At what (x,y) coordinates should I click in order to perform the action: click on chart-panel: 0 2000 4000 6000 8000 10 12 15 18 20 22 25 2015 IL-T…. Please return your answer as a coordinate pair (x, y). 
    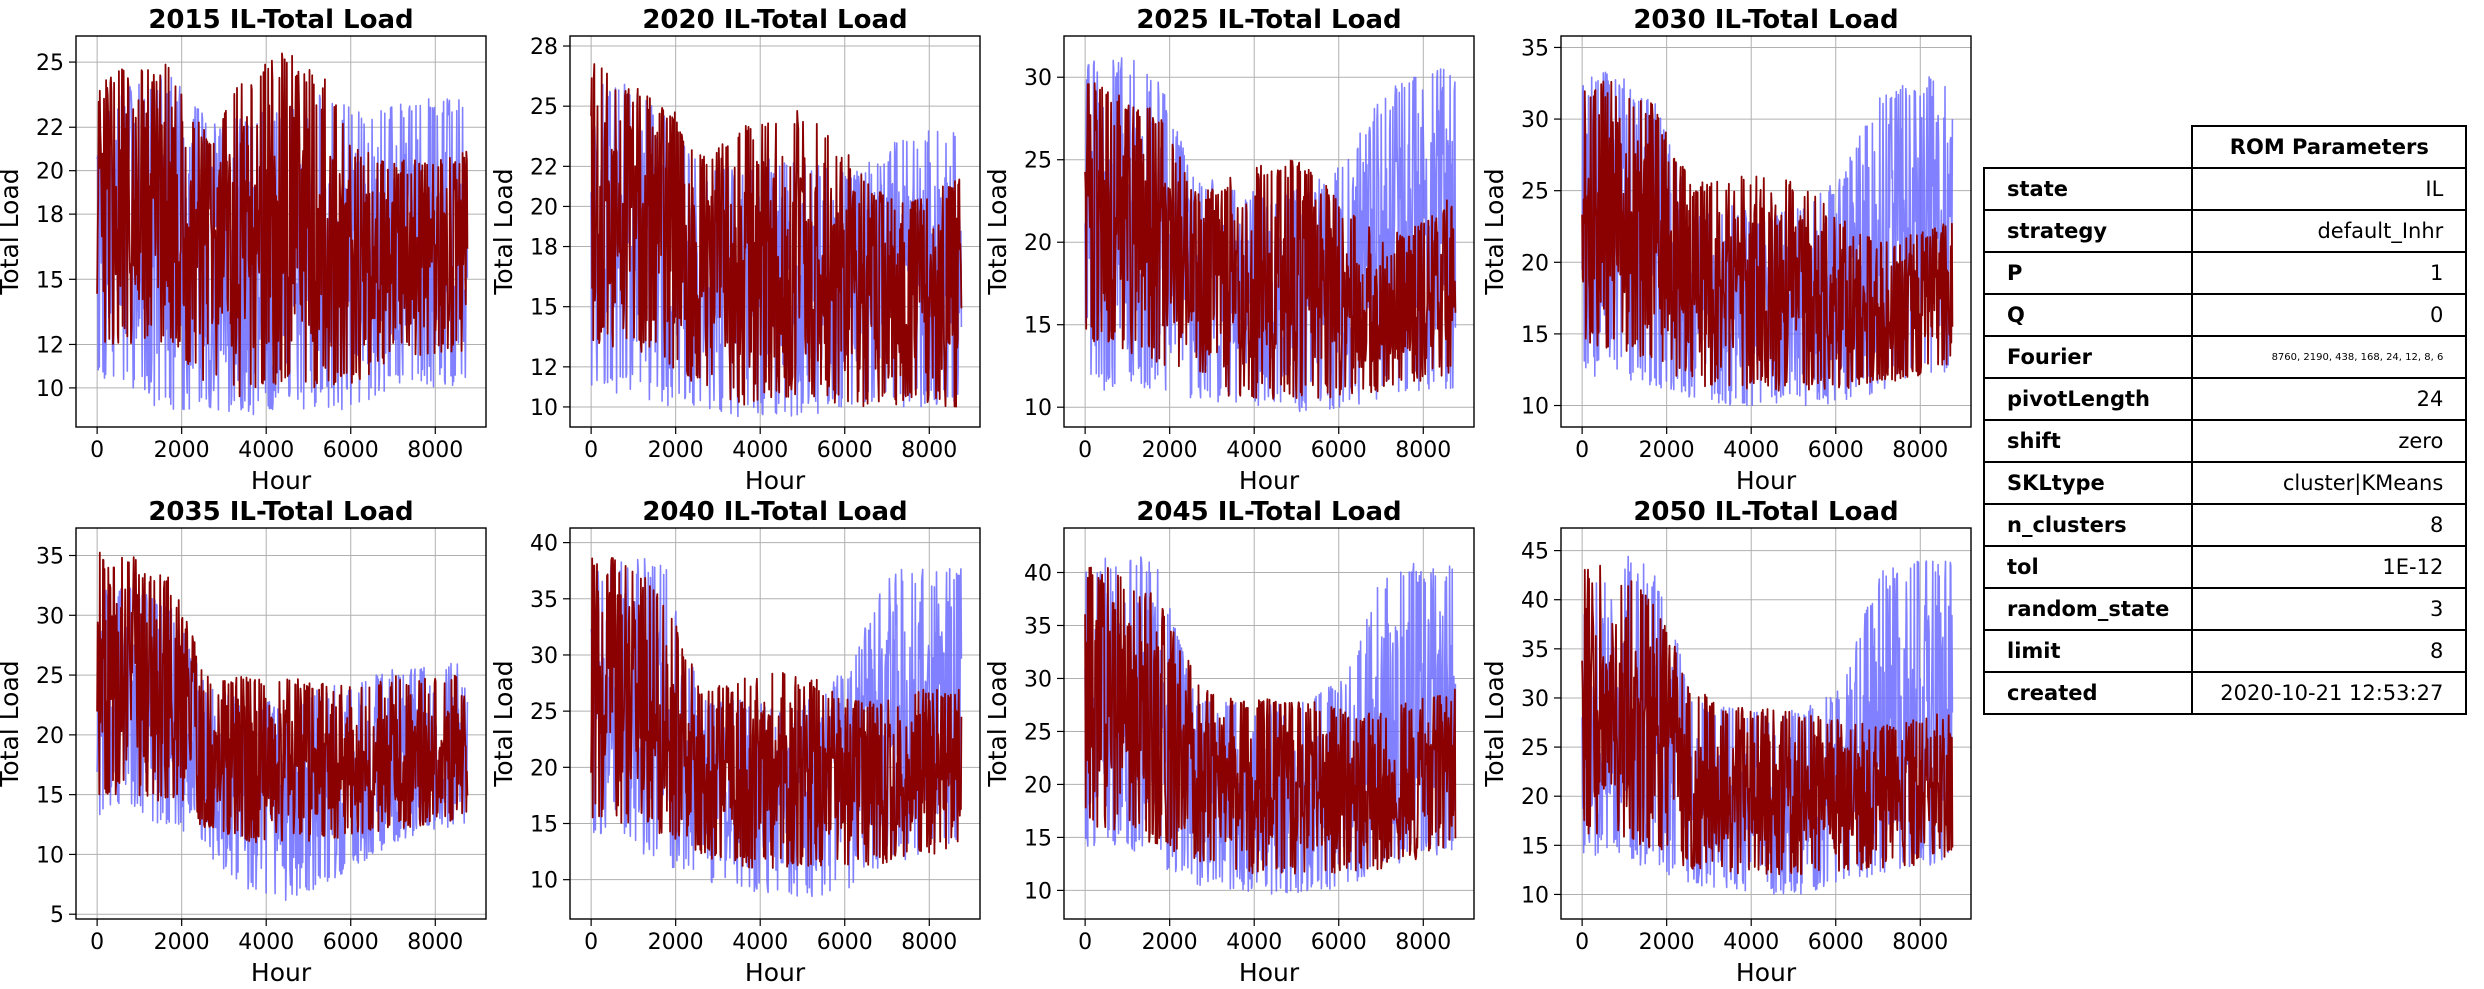
    Looking at the image, I should click on (243, 250).